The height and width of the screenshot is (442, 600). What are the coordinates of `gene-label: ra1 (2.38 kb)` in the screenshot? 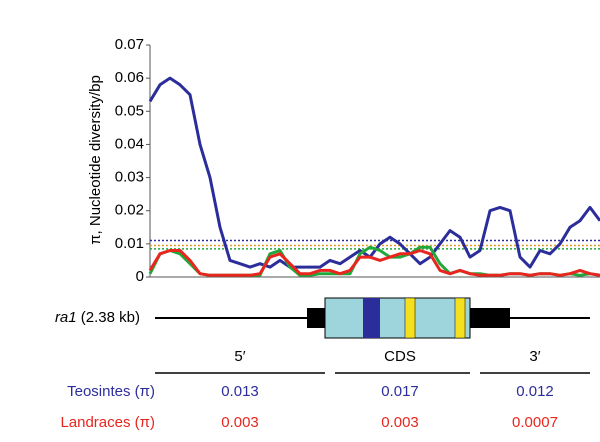 It's located at (97, 317).